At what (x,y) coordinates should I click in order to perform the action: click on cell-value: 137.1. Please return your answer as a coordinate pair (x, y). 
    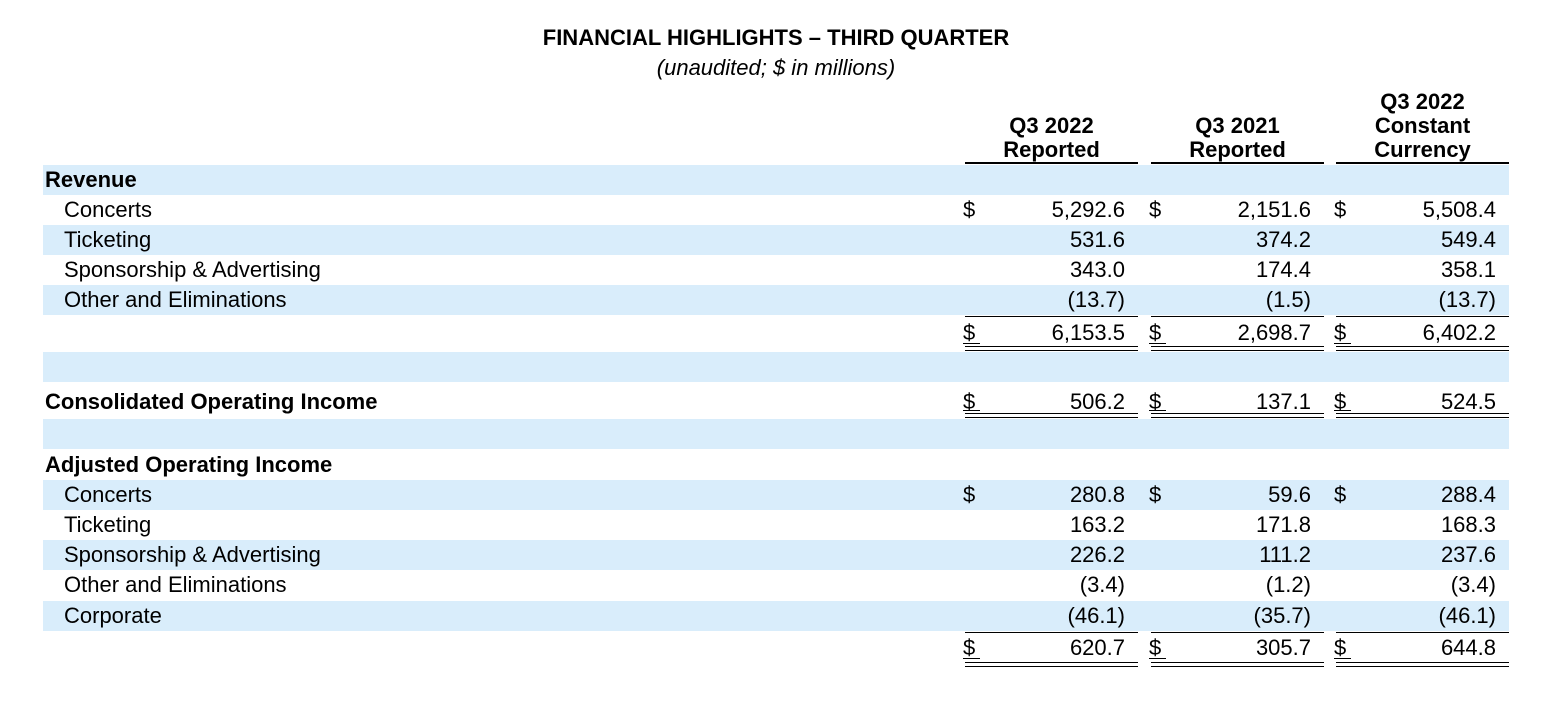
    Looking at the image, I should click on (1283, 401).